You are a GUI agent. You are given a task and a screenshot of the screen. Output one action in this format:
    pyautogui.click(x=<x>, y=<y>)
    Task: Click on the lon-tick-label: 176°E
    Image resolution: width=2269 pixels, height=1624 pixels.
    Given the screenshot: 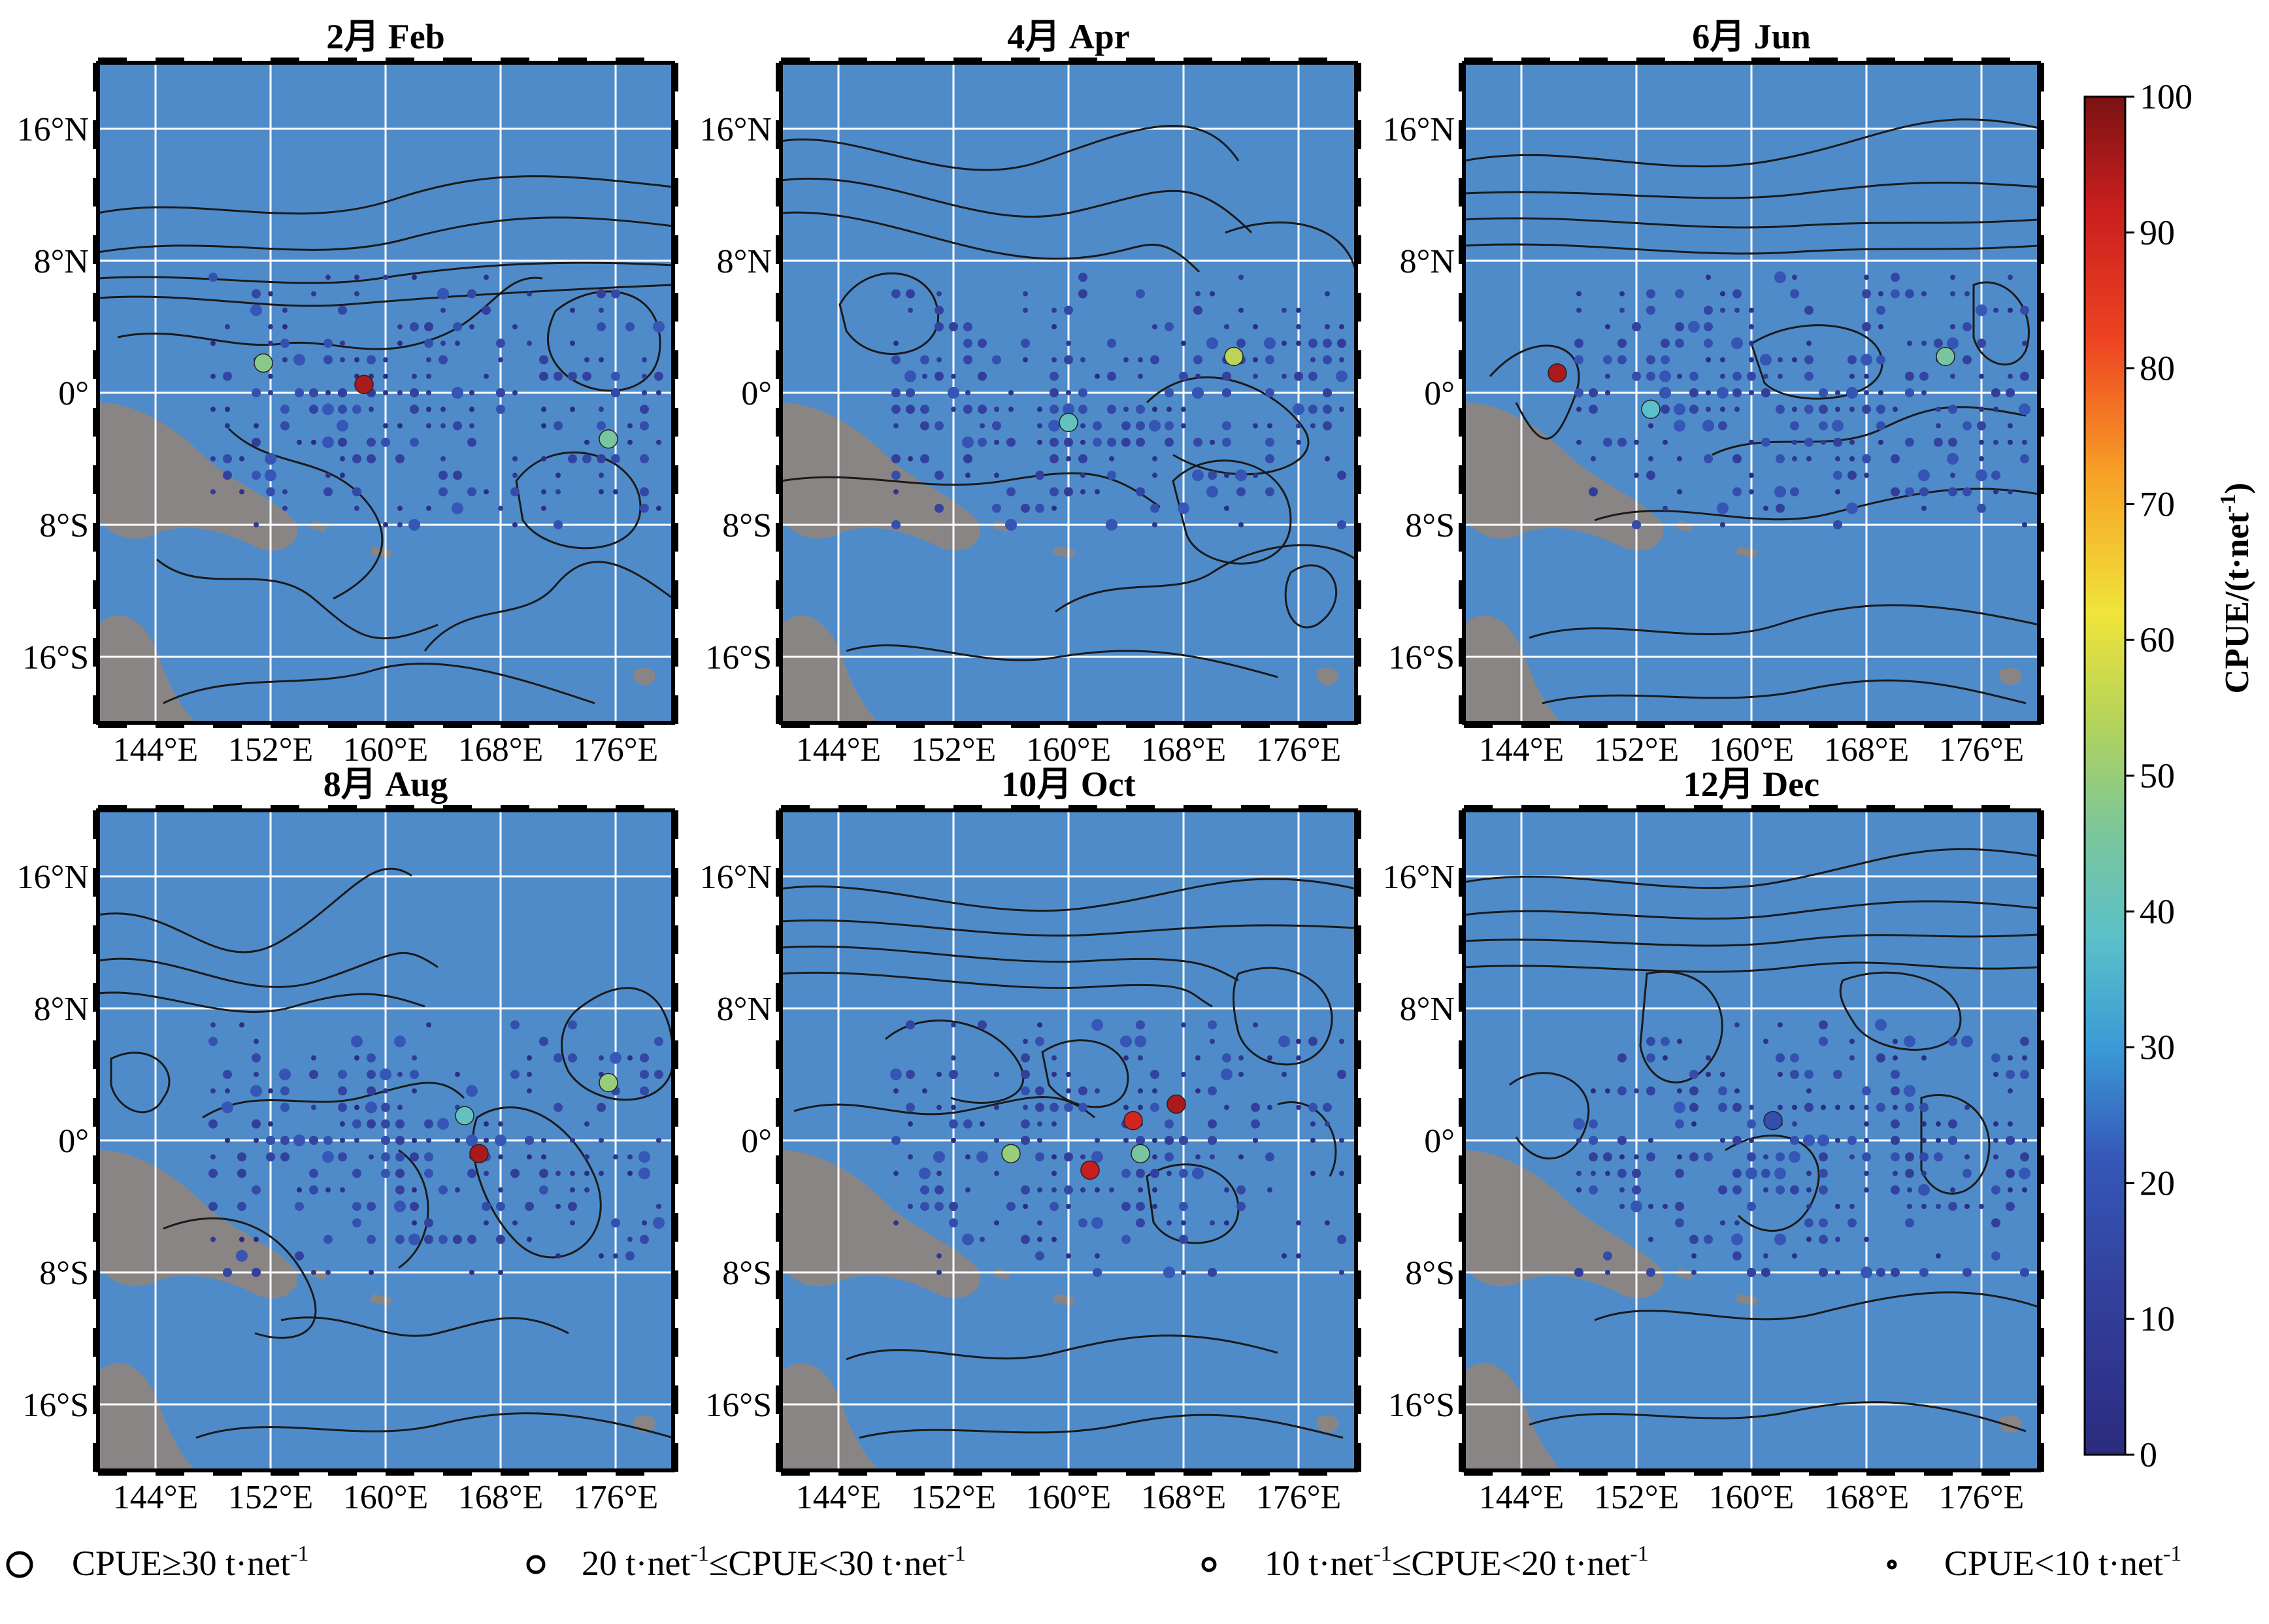 What is the action you would take?
    pyautogui.click(x=1982, y=1498)
    